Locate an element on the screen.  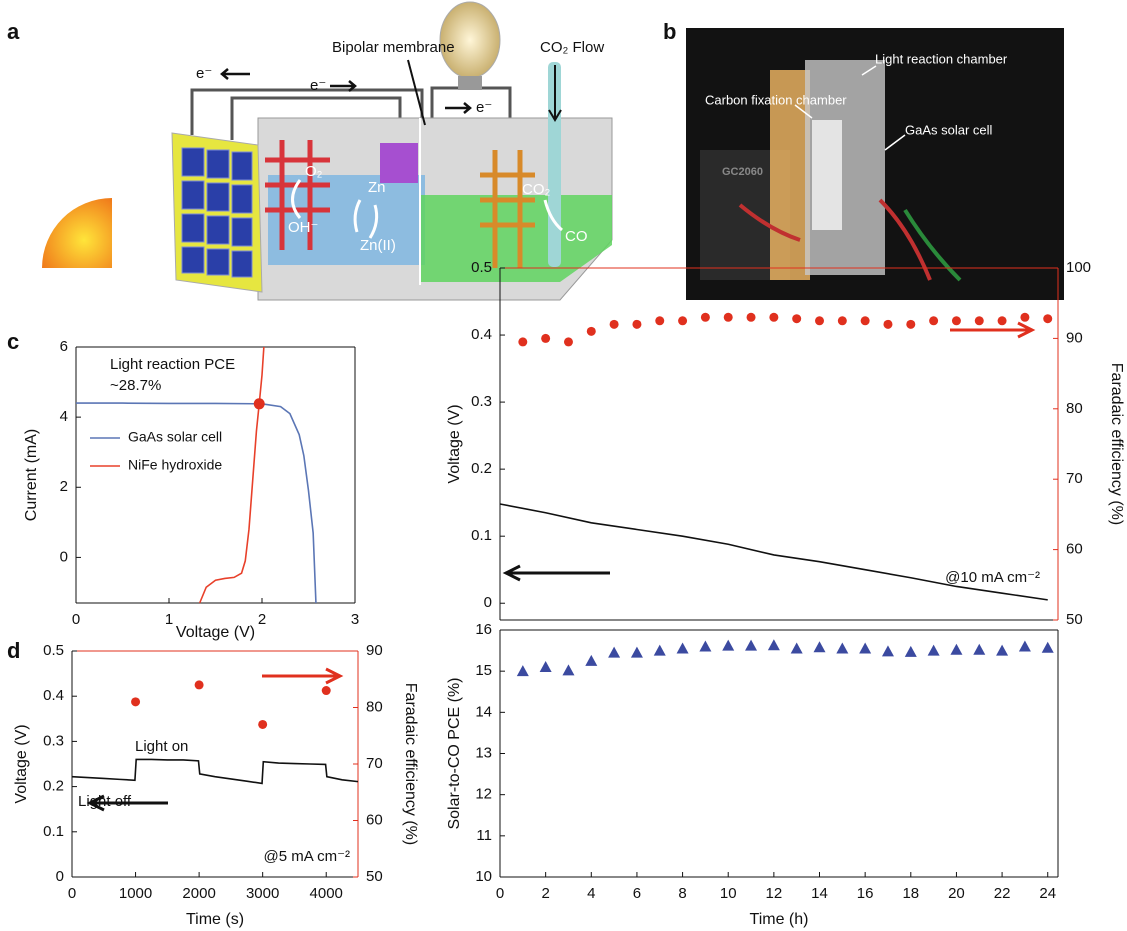
y-tick-label: 16 is located at coordinates (483, 629).